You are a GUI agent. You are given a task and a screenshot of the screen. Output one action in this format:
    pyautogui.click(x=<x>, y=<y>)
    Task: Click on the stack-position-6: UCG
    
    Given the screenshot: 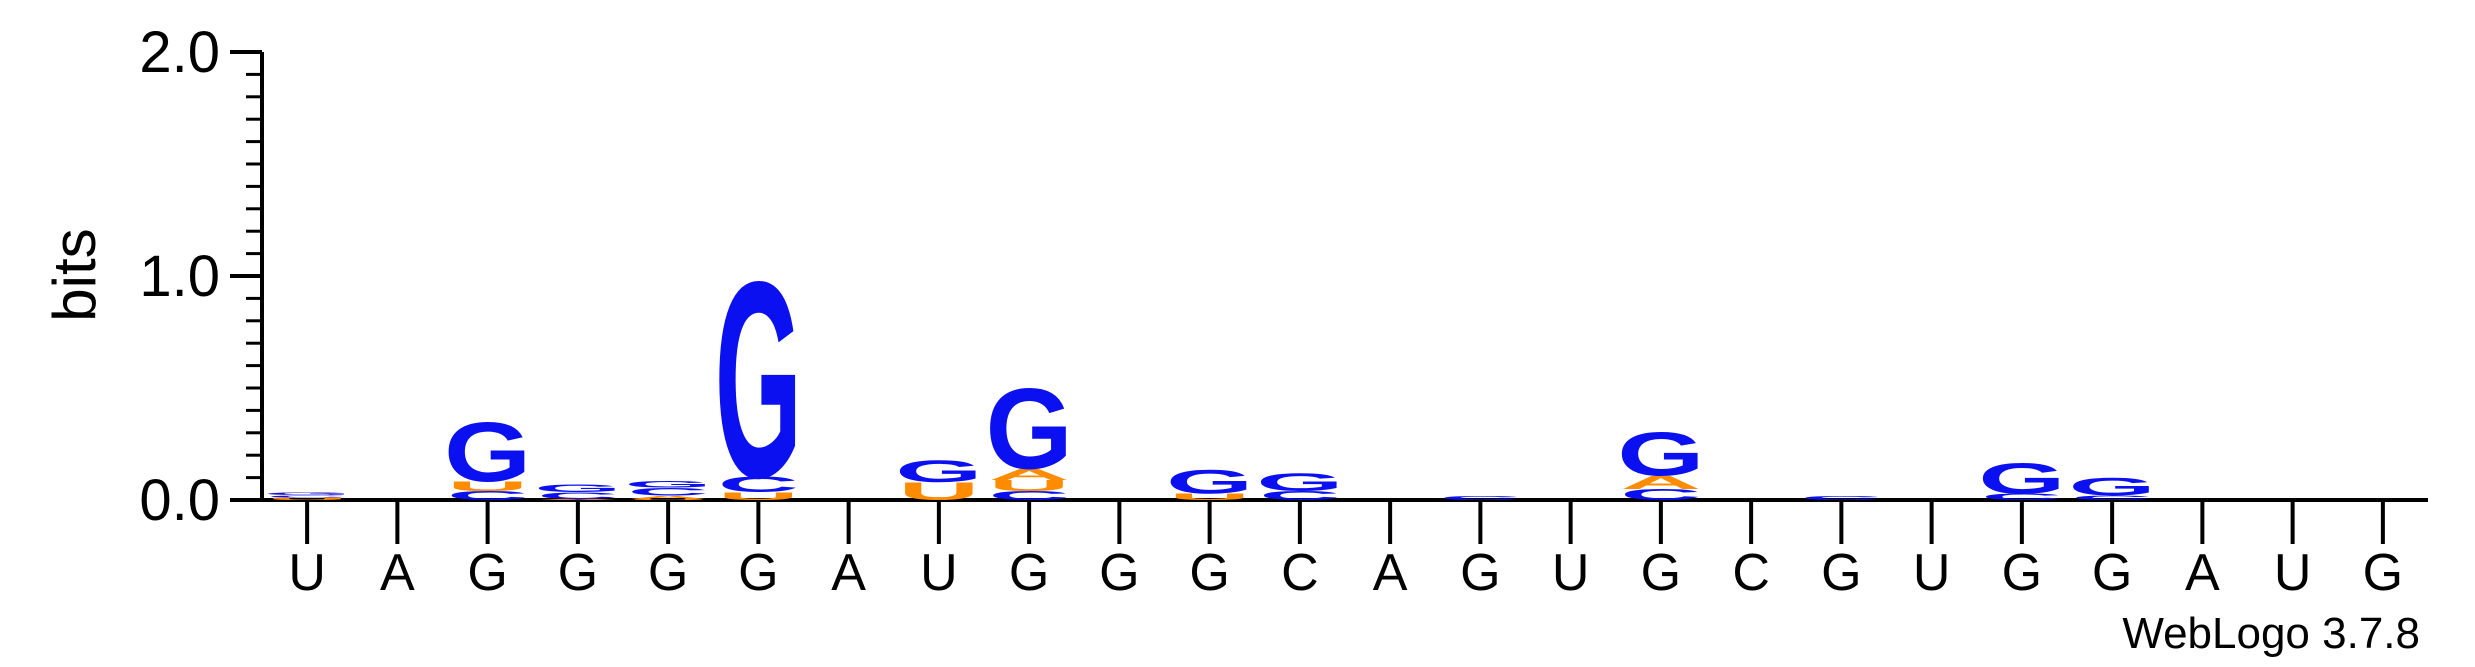 What is the action you would take?
    pyautogui.click(x=758, y=380)
    